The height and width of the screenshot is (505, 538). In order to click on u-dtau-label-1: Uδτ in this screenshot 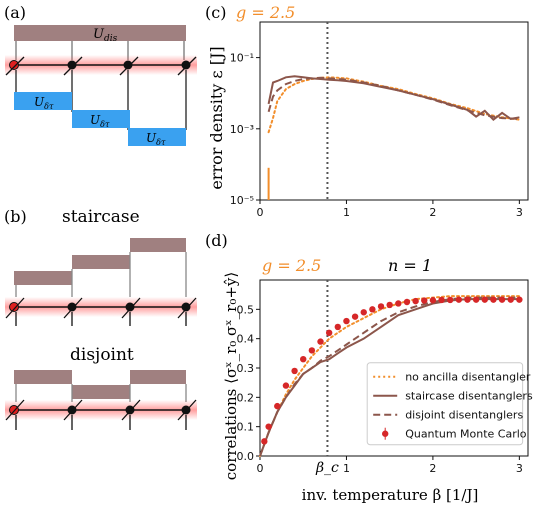, I will do `click(44, 103)`.